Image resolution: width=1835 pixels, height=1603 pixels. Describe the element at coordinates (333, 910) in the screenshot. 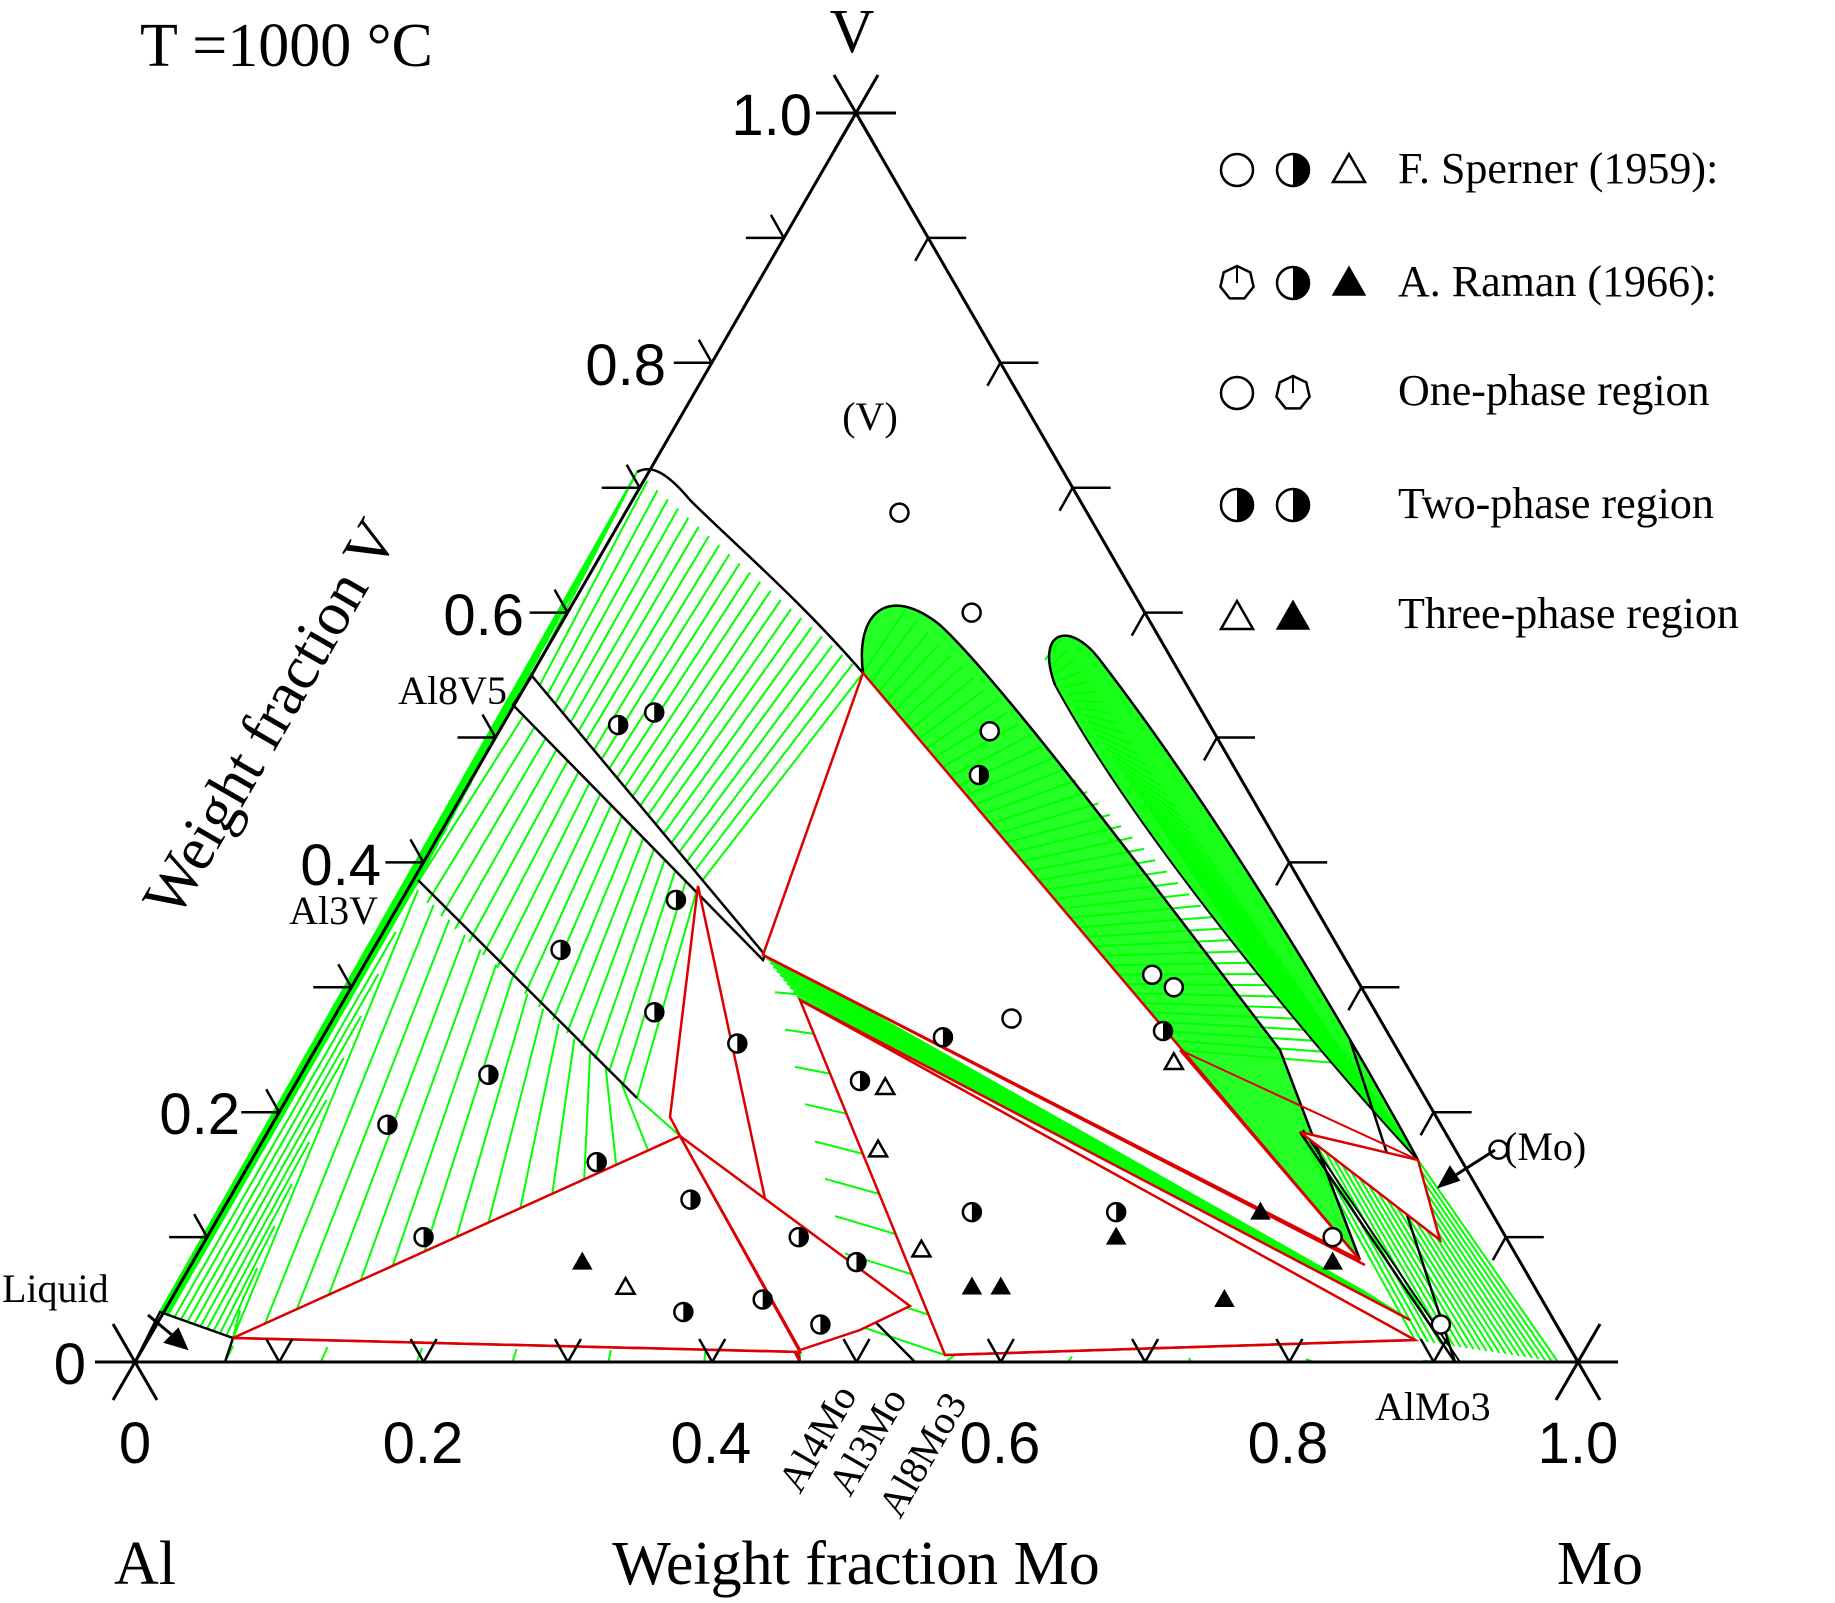

I see `phase-label-al3v: Al3V` at that location.